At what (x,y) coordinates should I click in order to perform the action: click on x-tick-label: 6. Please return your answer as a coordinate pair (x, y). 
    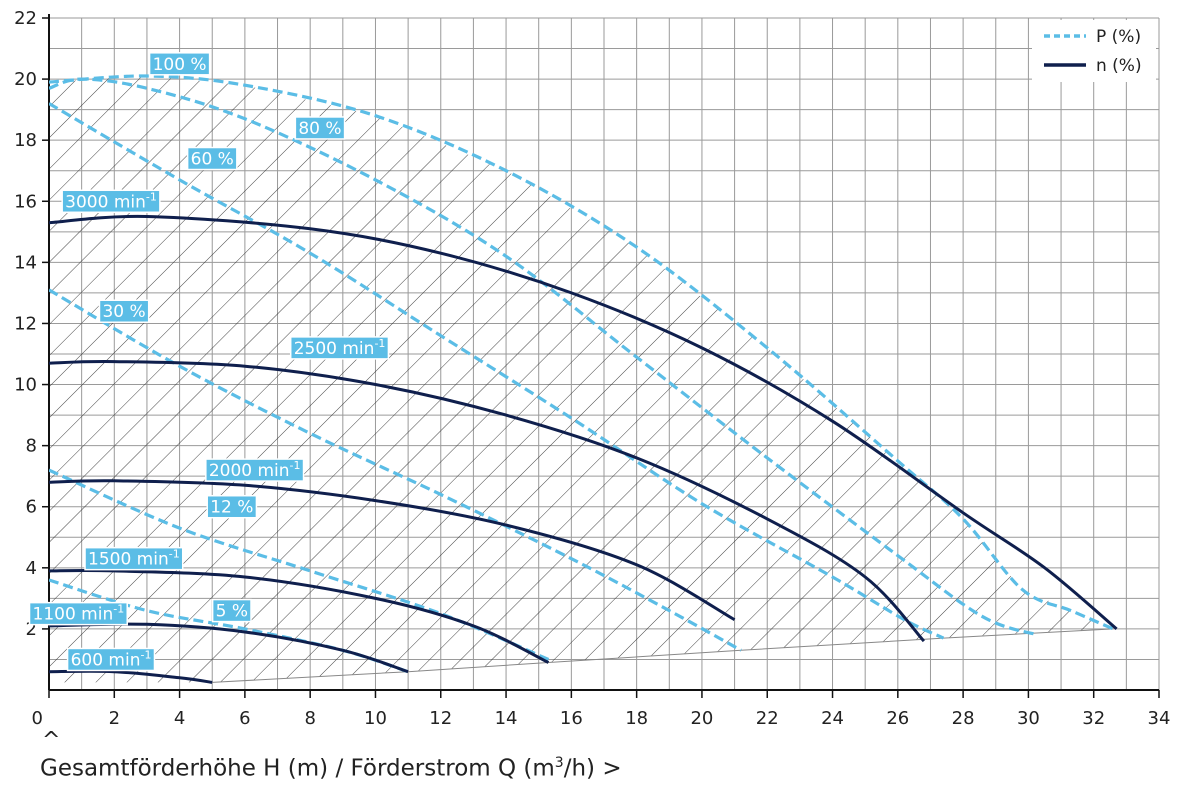
    Looking at the image, I should click on (244, 718).